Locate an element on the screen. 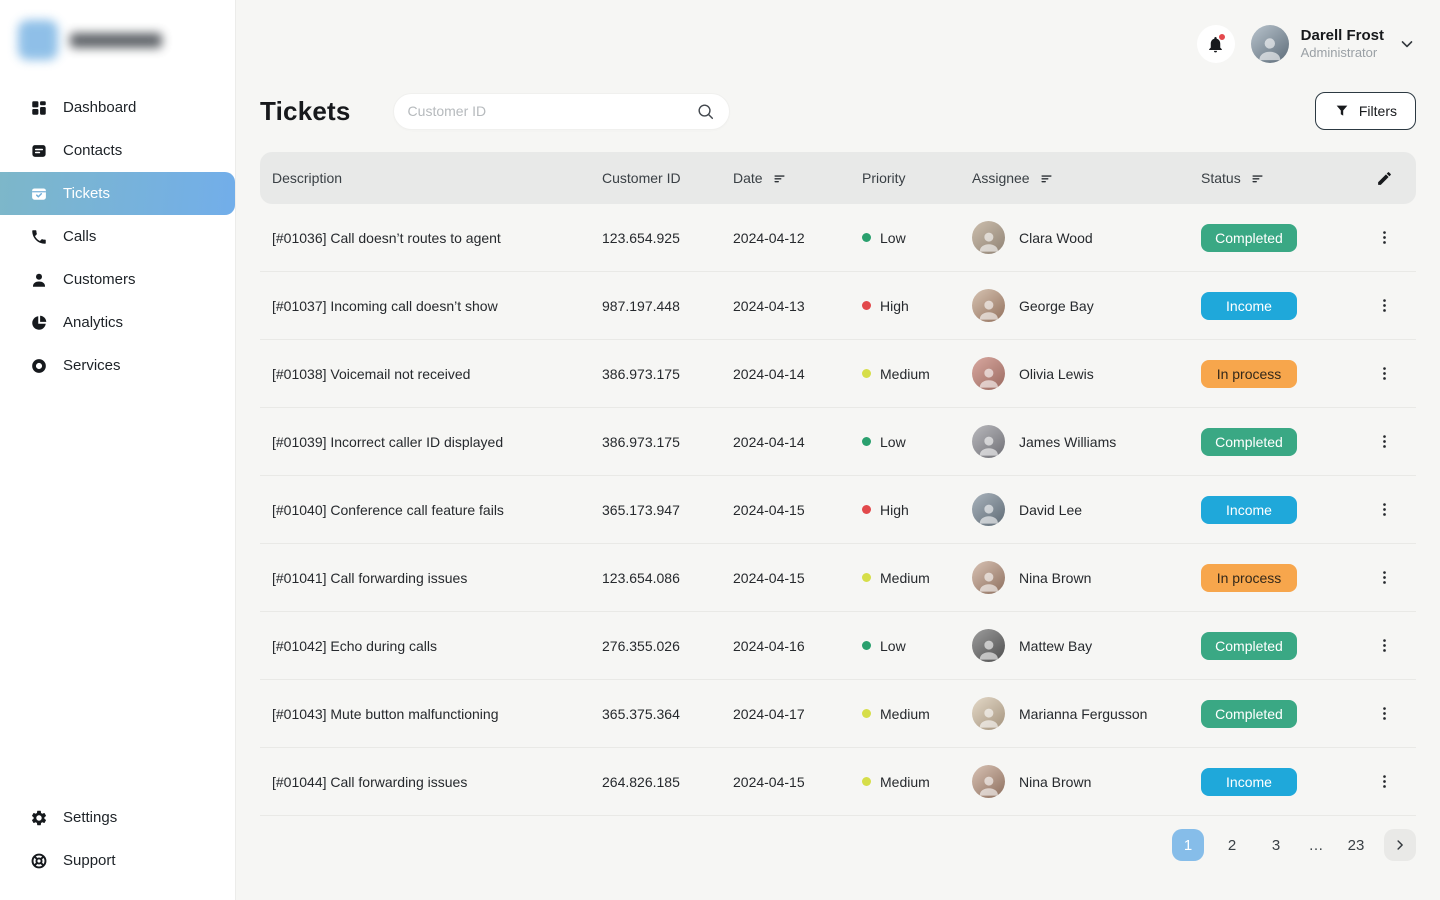  assignee-name: Marianna Fergusson is located at coordinates (1083, 713).